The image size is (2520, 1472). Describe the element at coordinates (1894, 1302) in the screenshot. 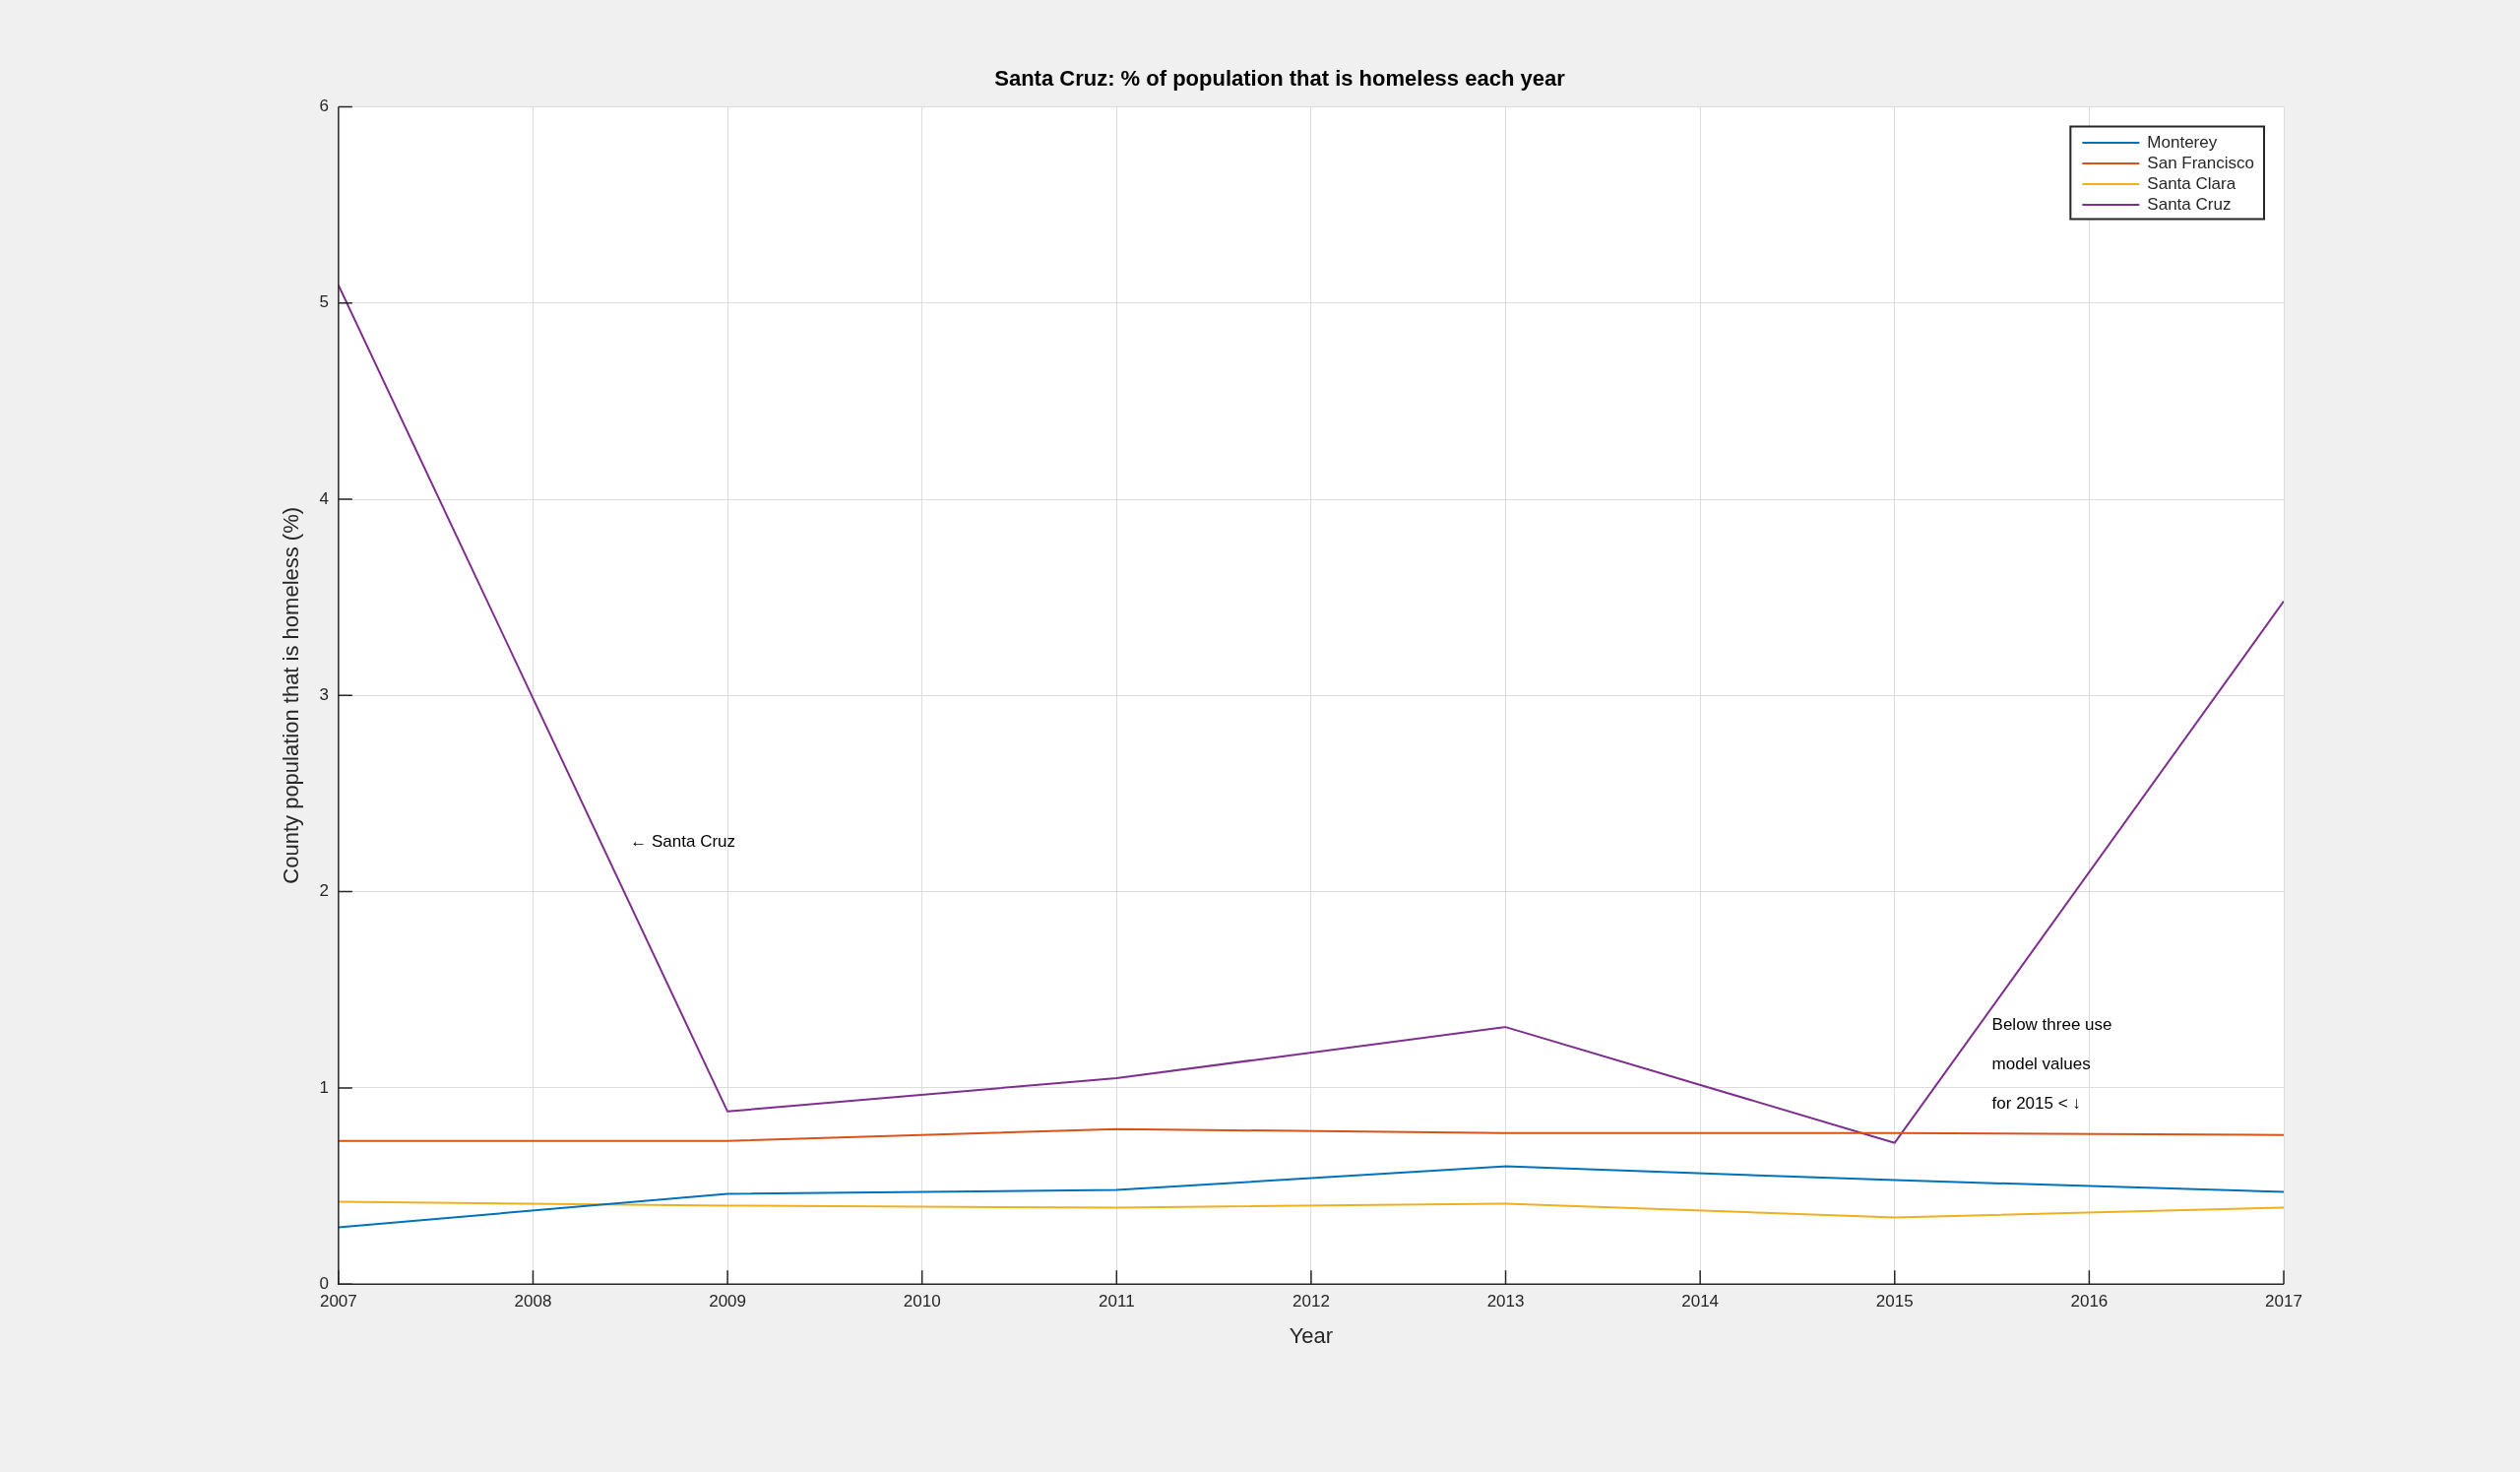

I see `x-tick-label: 2015` at that location.